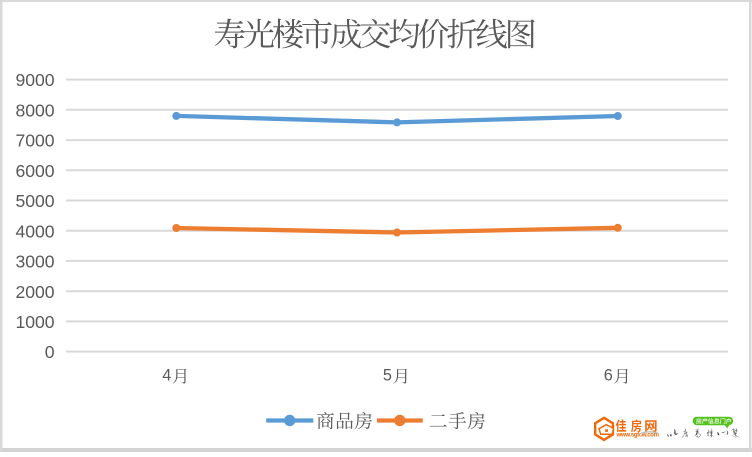  Describe the element at coordinates (638, 435) in the screenshot. I see `svg-text: www.sgfcw.com` at that location.